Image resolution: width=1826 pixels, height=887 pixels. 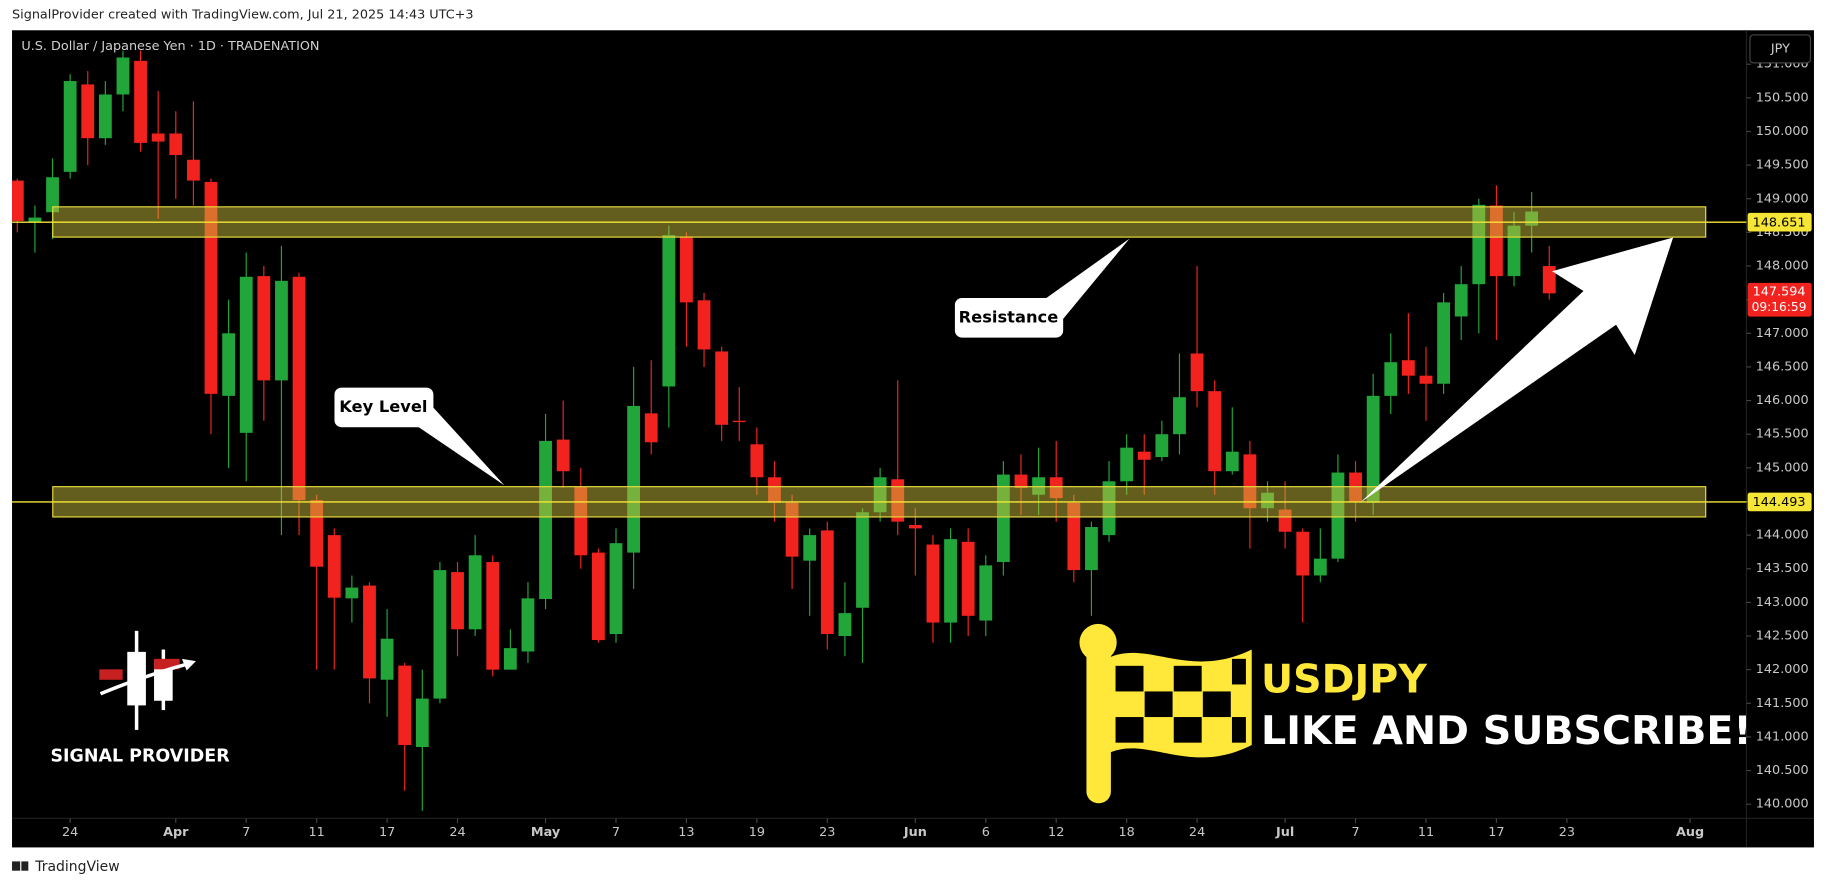 I want to click on level-tag-label: 144.493, so click(x=1779, y=502).